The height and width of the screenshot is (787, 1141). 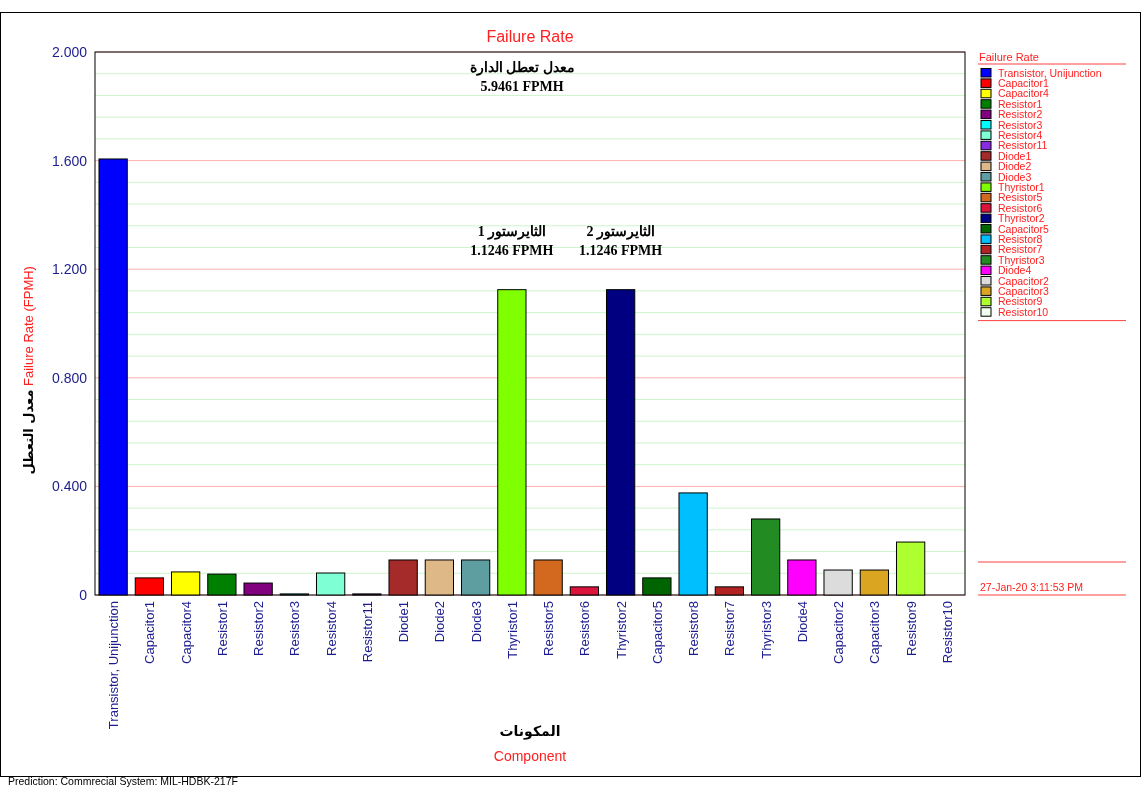 What do you see at coordinates (1020, 134) in the screenshot?
I see `legend-label: Resistor4` at bounding box center [1020, 134].